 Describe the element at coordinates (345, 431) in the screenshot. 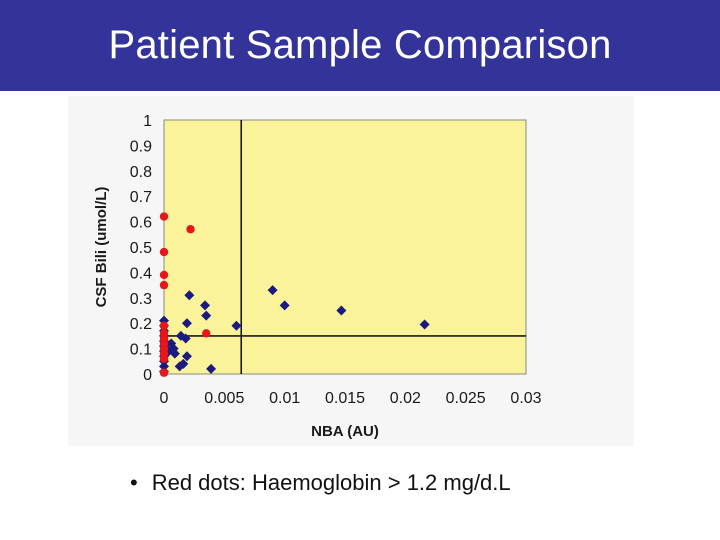

I see `x-axis-title: NBA (AU)` at that location.